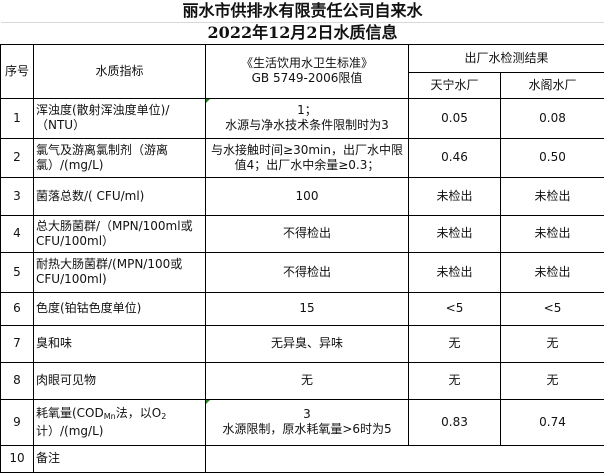  What do you see at coordinates (70, 430) in the screenshot?
I see `indicator-part-c: 计）/(mg/L)` at bounding box center [70, 430].